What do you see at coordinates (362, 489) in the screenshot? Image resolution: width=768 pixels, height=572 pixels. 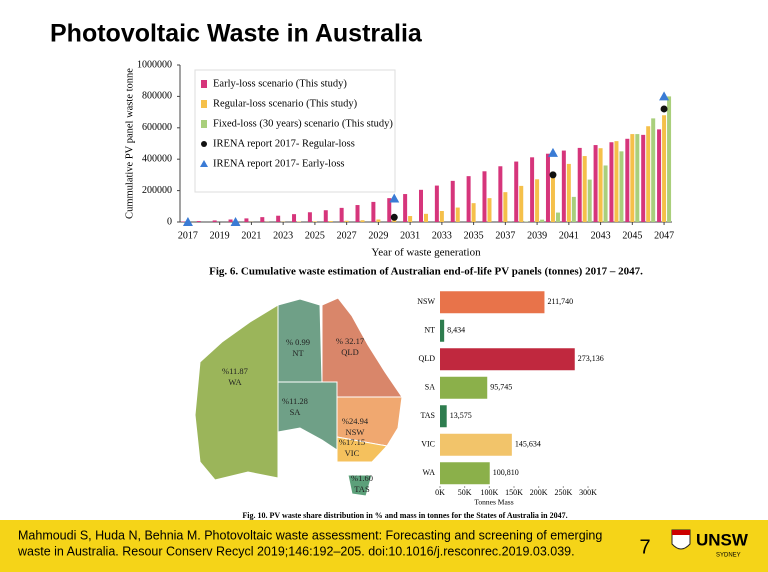 I see `region-name: TAS` at bounding box center [362, 489].